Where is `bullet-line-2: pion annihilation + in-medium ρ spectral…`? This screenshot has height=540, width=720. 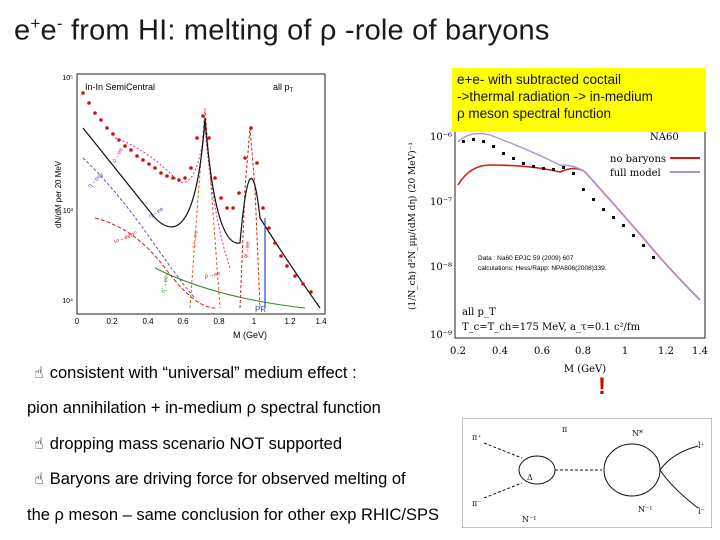
bullet-line-2: pion annihilation + in-medium ρ spectral… is located at coordinates (204, 408).